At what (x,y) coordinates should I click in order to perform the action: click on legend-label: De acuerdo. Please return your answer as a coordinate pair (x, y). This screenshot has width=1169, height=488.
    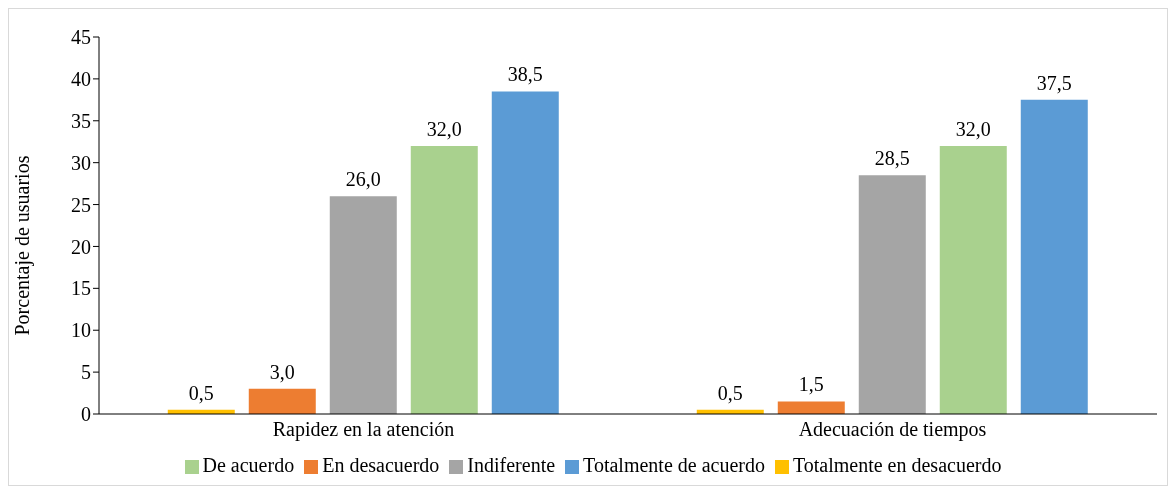
    Looking at the image, I should click on (248, 465).